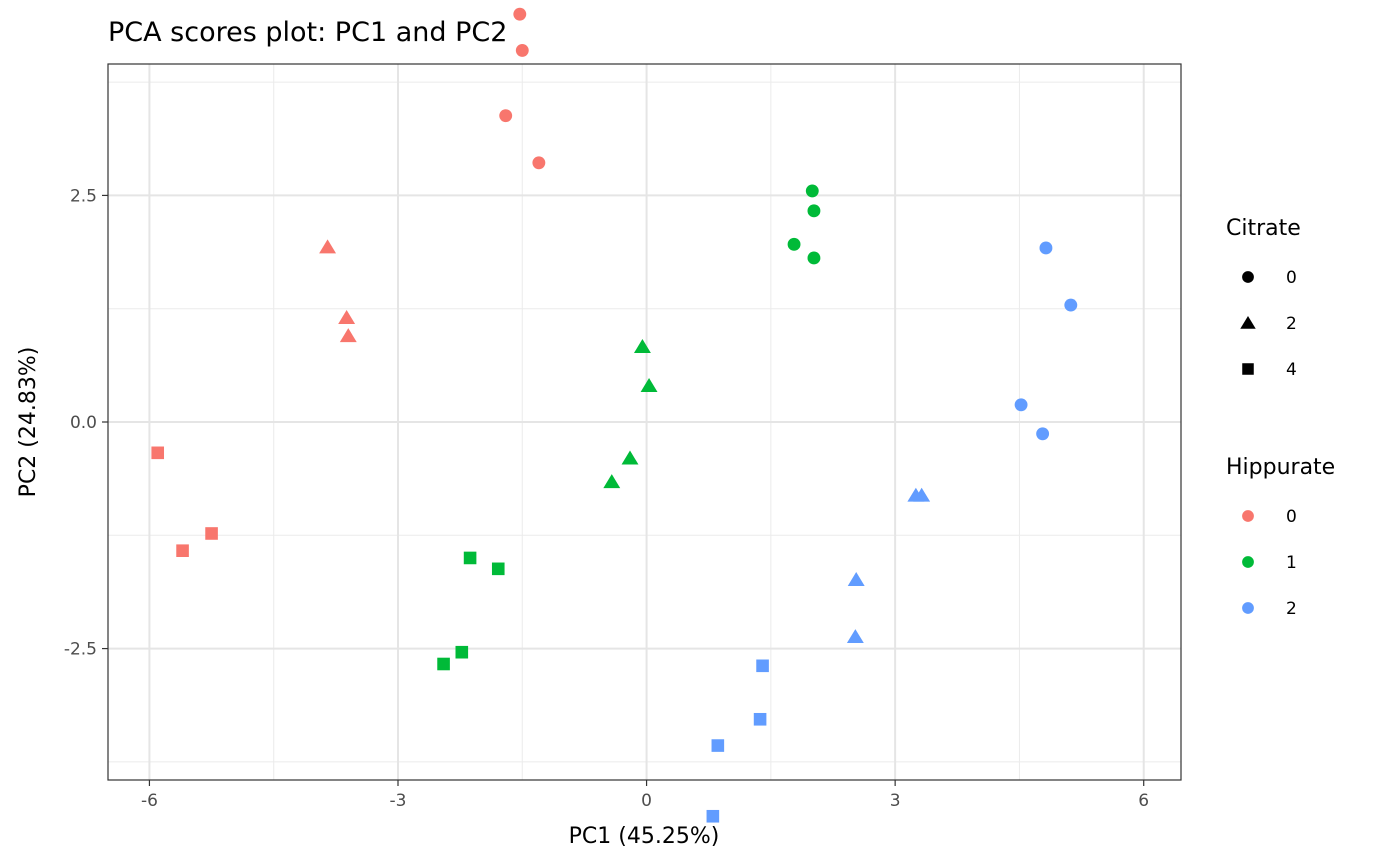 The image size is (1400, 865). I want to click on y-tick-label: 2.5, so click(83, 196).